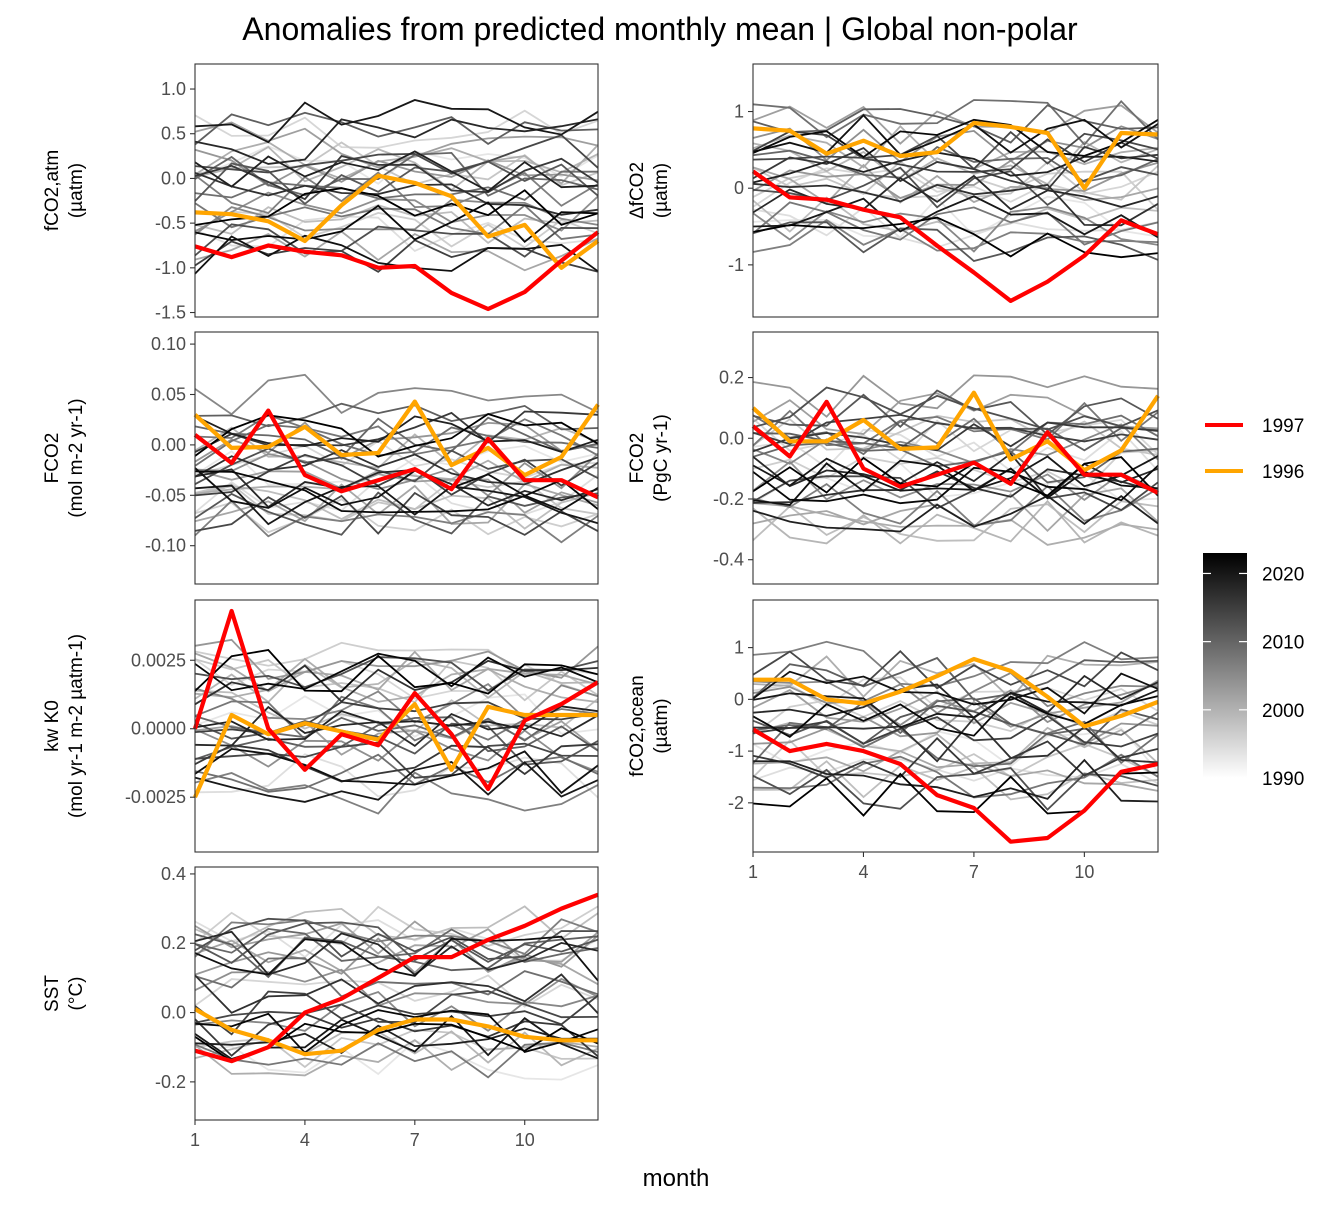  Describe the element at coordinates (676, 1178) in the screenshot. I see `x-axis-label: month` at that location.